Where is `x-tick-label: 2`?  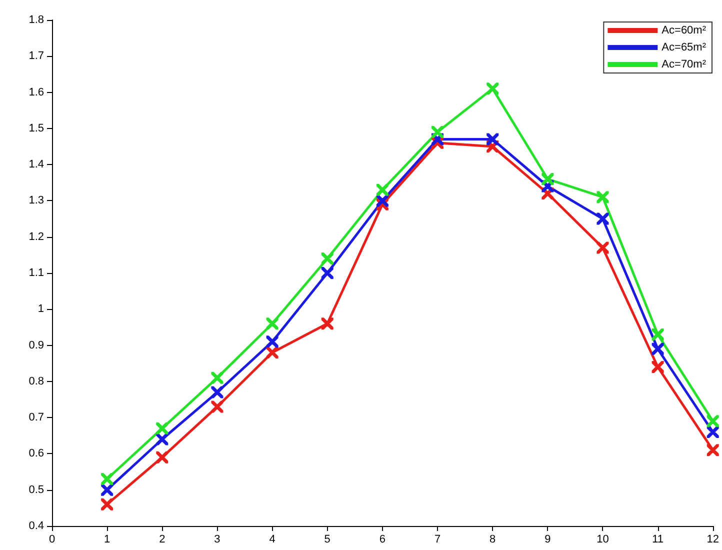
x-tick-label: 2 is located at coordinates (162, 540).